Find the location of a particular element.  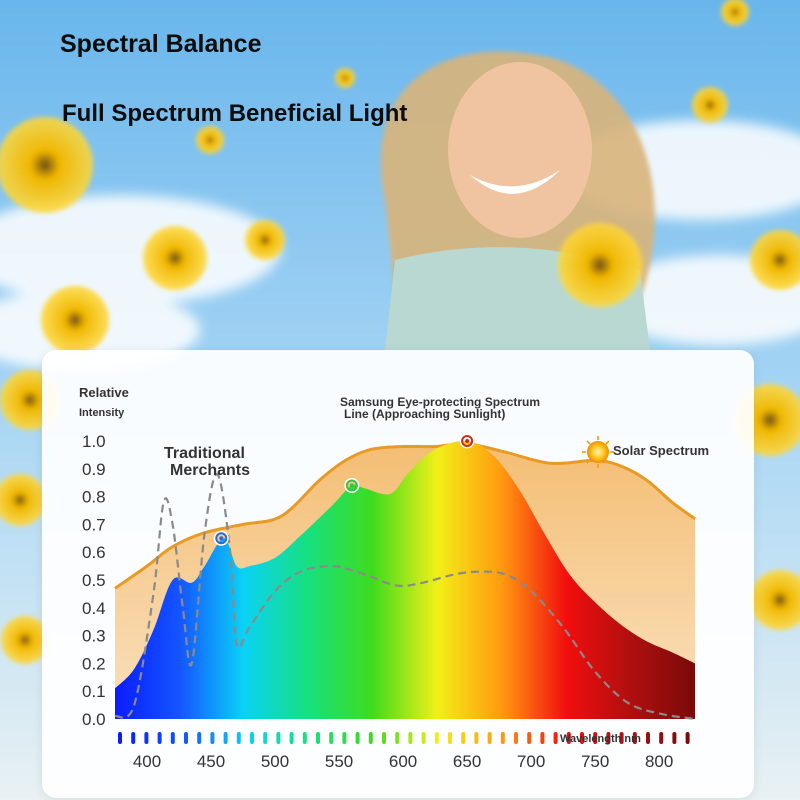

y-axis-label-line1: Relative is located at coordinates (104, 392).